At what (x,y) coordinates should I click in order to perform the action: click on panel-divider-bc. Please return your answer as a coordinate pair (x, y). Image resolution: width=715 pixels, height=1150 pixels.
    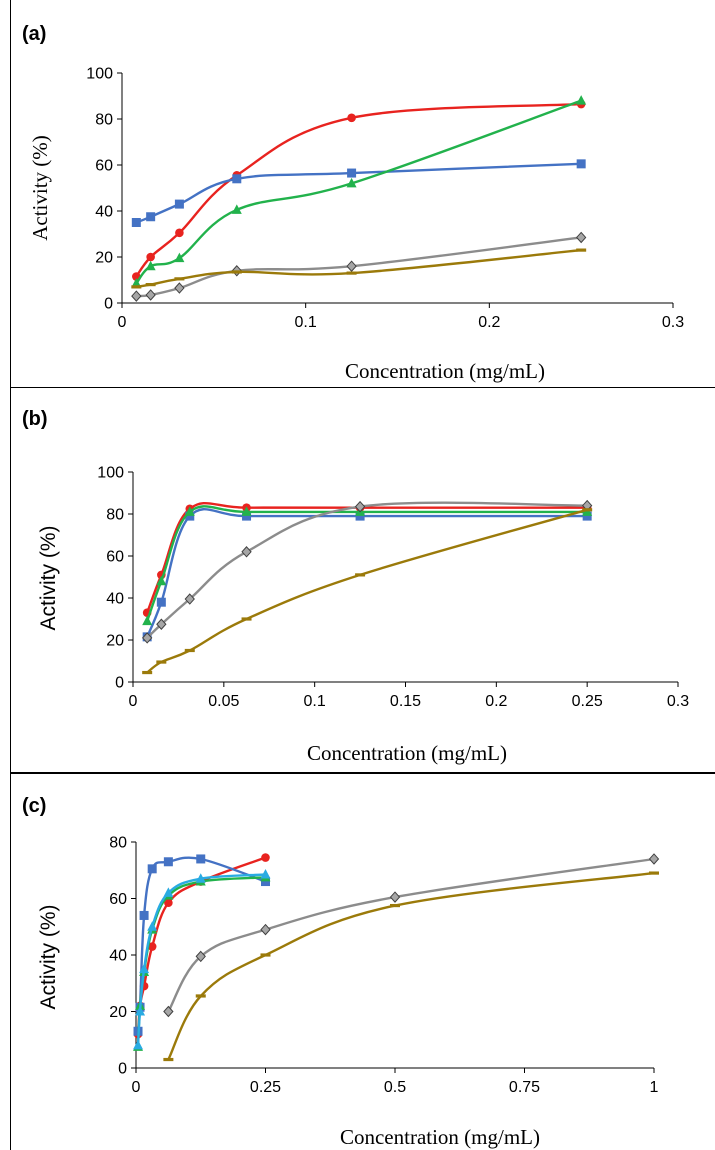
    Looking at the image, I should click on (362, 773).